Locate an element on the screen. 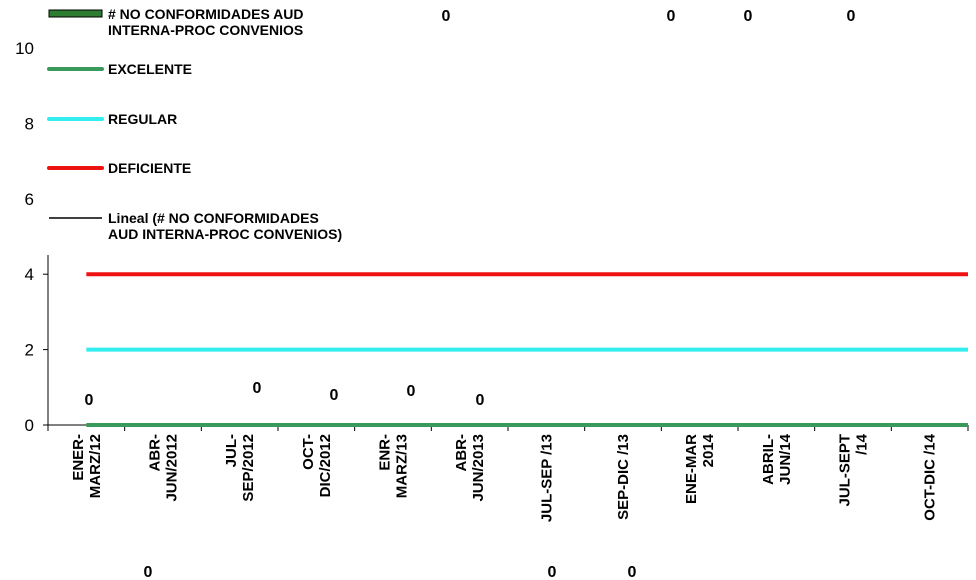  legend-label: EXCELENTE is located at coordinates (150, 69).